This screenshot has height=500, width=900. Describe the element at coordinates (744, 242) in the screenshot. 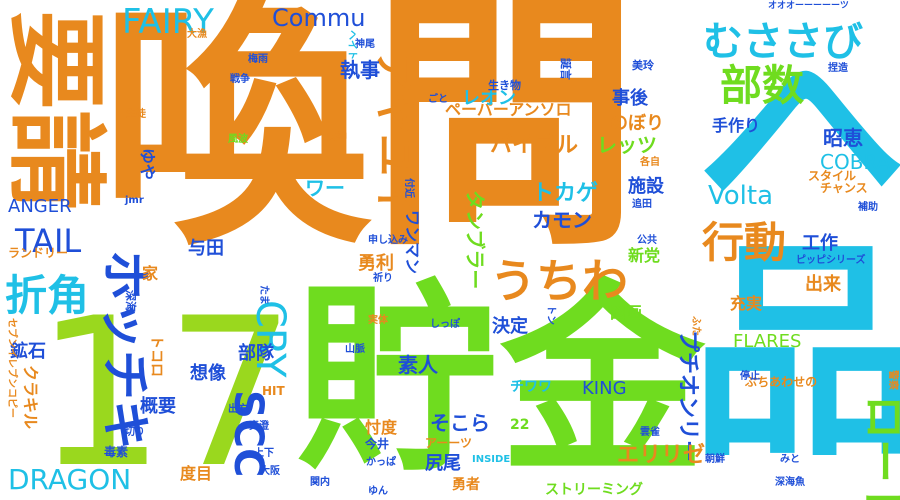

I see `word-koudou: 行動` at that location.